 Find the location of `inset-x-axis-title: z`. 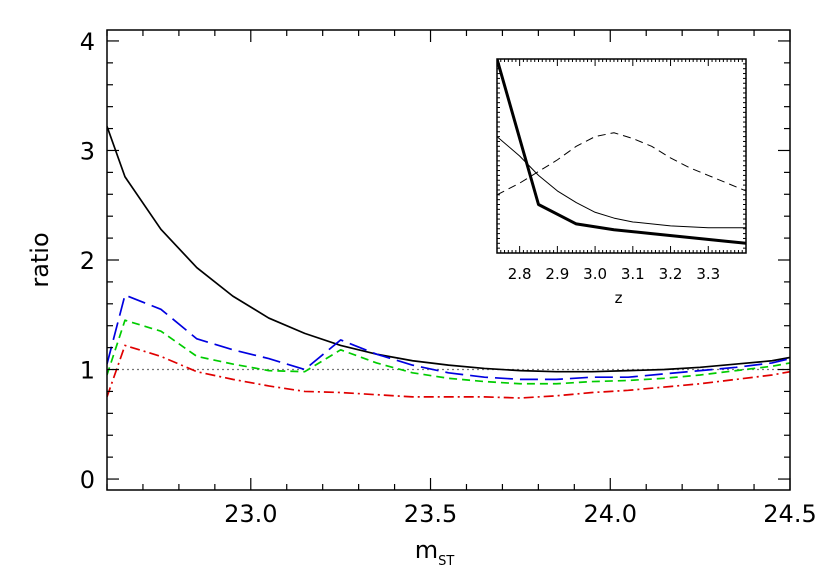

inset-x-axis-title: z is located at coordinates (619, 298).